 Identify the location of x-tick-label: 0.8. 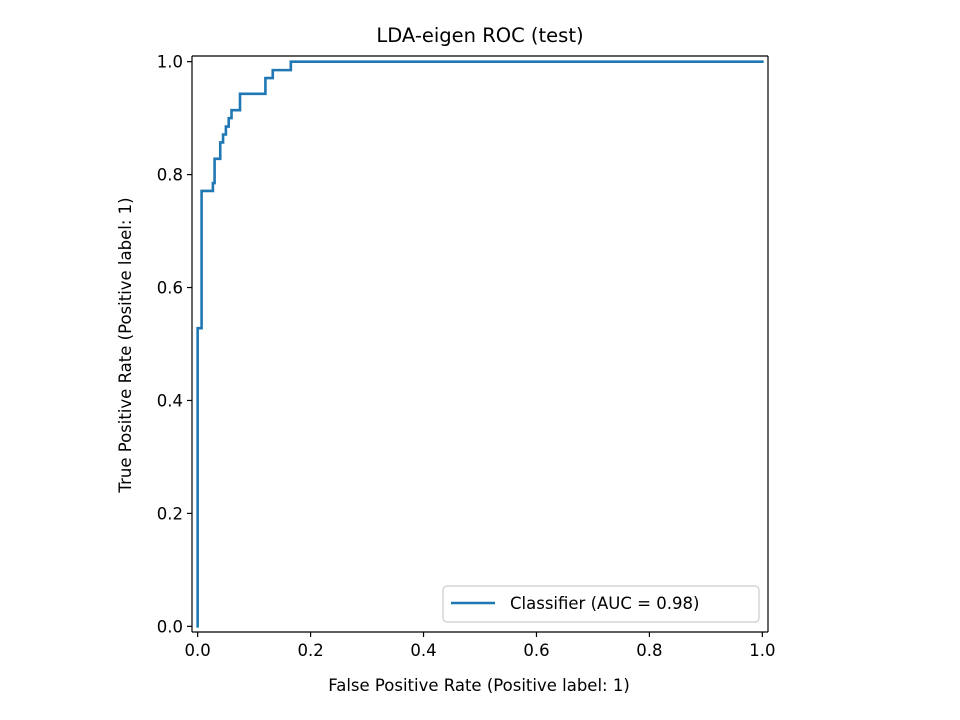
(649, 650).